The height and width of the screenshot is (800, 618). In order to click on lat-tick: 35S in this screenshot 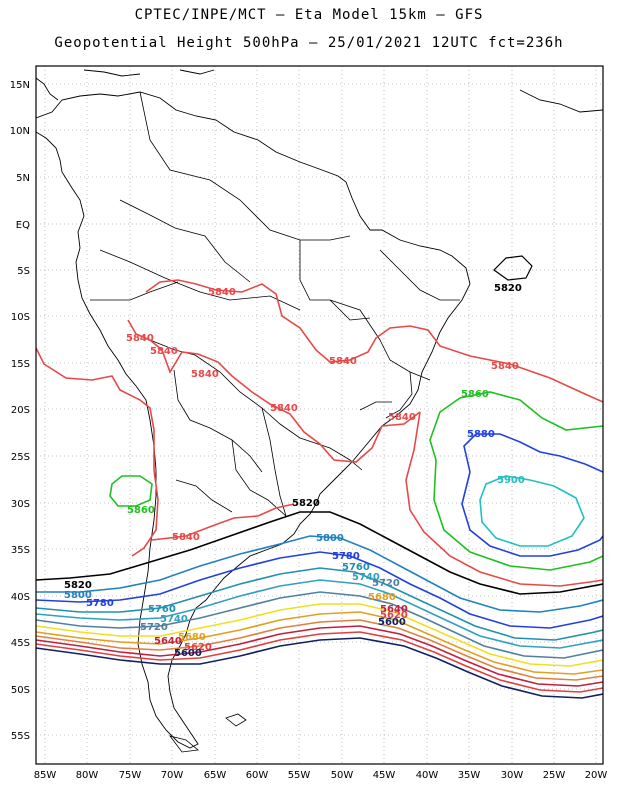, I will do `click(20, 550)`.